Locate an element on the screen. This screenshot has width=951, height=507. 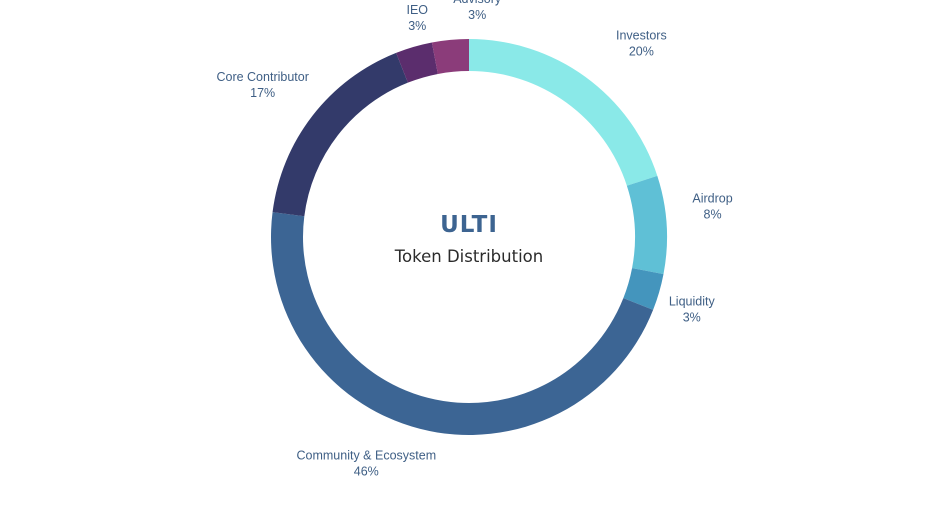
slice-label-core-contributor: Core Contributor is located at coordinates (262, 77).